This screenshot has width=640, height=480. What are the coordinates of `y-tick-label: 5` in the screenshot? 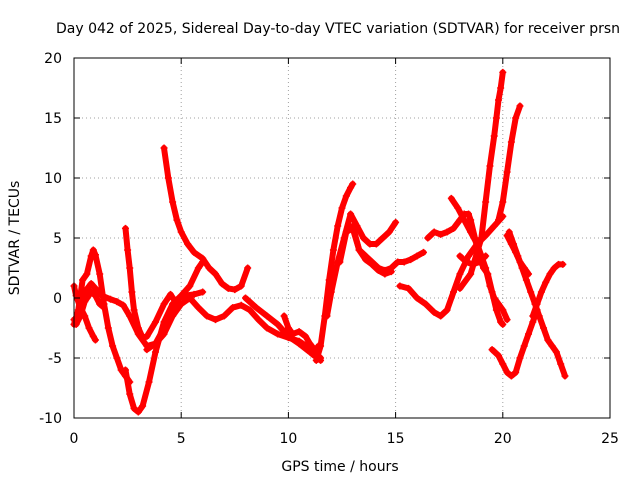 It's located at (57, 239).